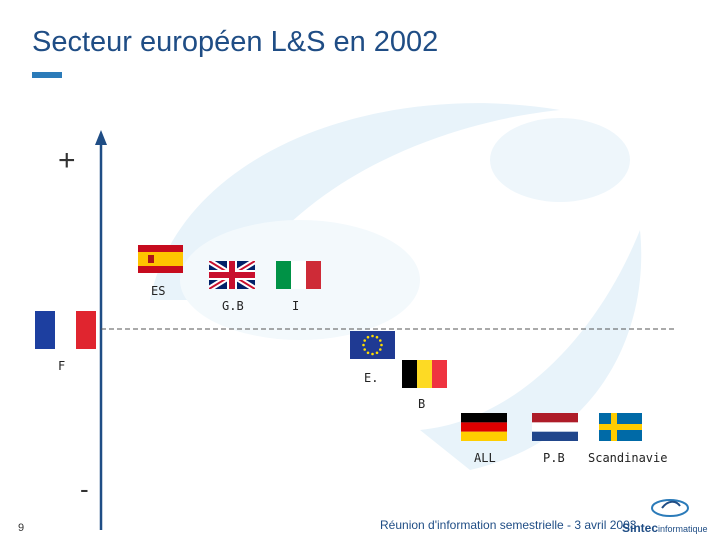 The width and height of the screenshot is (720, 540). I want to click on france-flag, so click(65, 330).